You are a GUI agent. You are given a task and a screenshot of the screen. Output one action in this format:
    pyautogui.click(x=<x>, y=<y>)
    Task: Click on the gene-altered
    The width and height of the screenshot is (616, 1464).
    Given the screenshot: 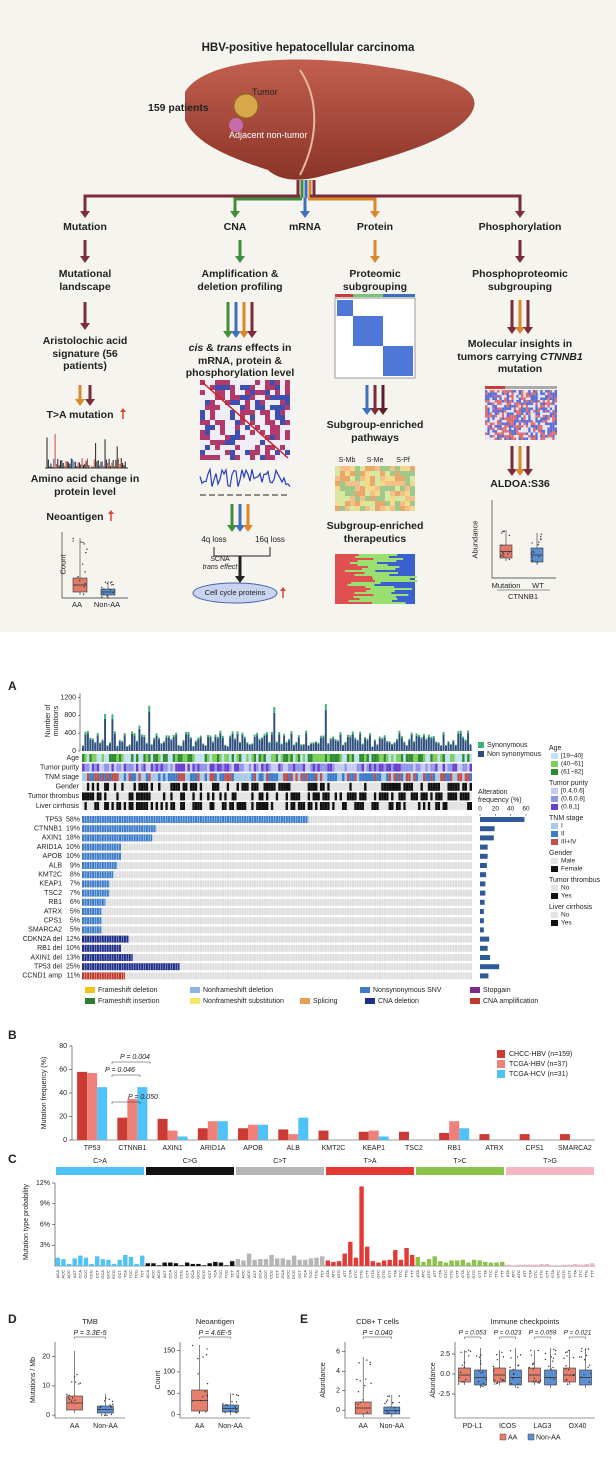 What is the action you would take?
    pyautogui.click(x=98, y=875)
    